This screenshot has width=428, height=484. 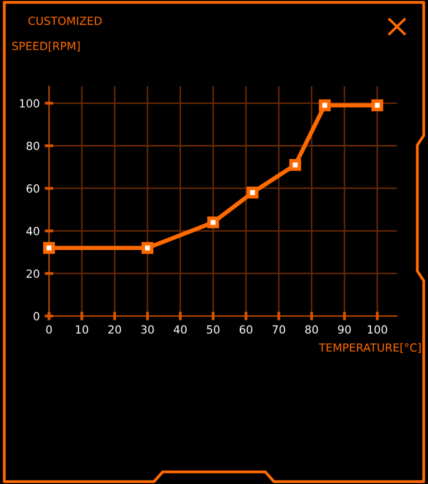 I want to click on x-tick-label: 70, so click(x=279, y=329).